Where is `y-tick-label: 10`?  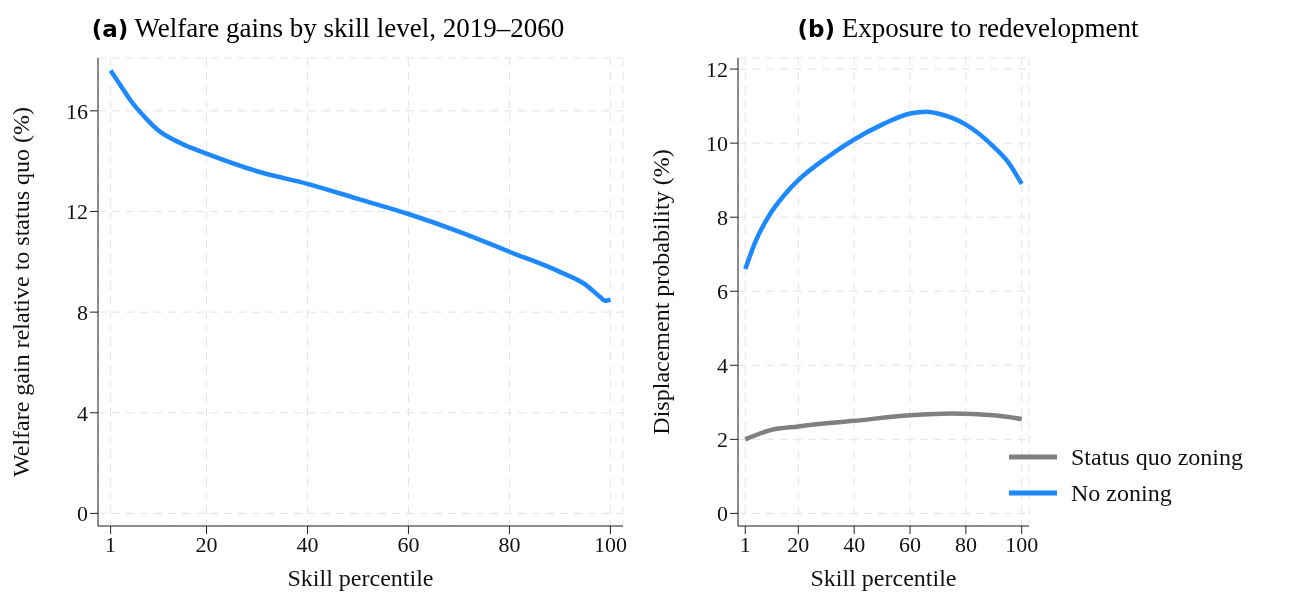 y-tick-label: 10 is located at coordinates (717, 143).